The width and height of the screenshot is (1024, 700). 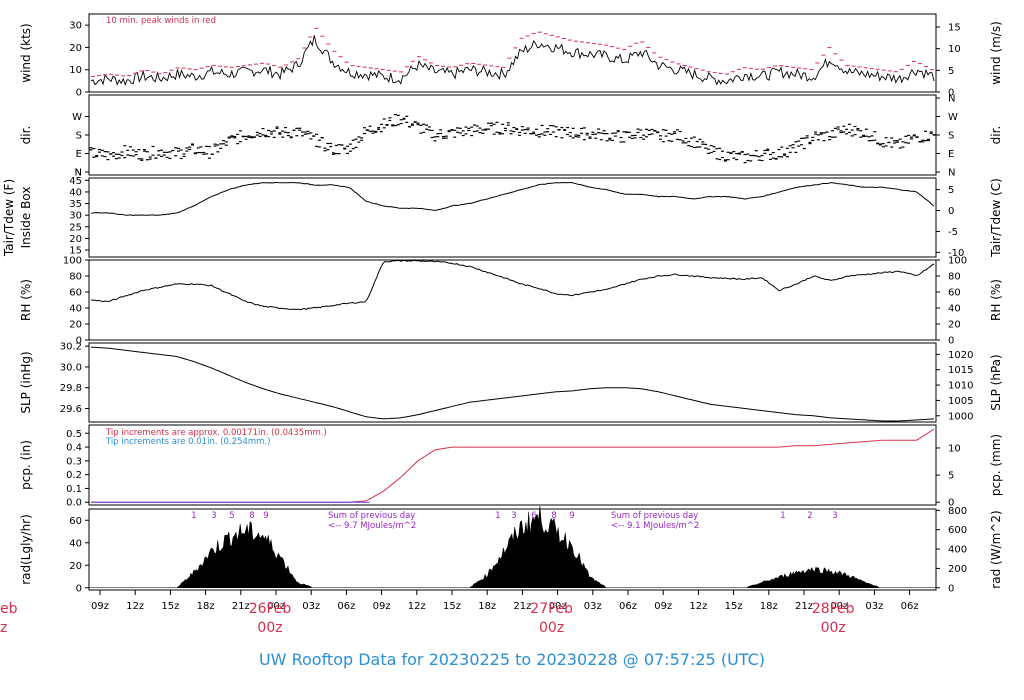 I want to click on temperature-ytick-label: 40, so click(x=75, y=192).